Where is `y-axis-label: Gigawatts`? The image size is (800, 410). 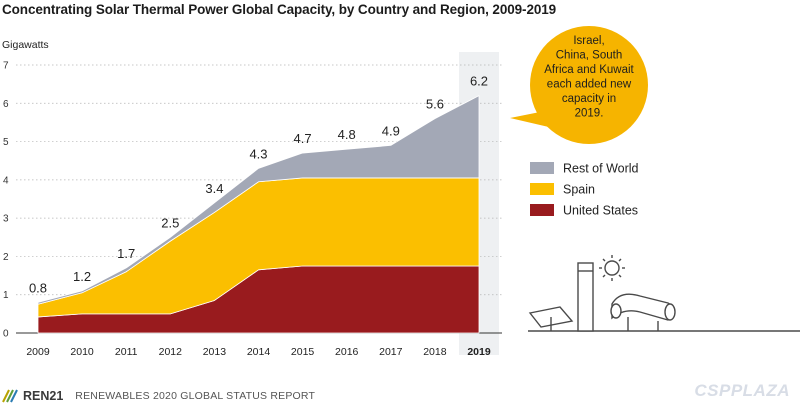 y-axis-label: Gigawatts is located at coordinates (25, 45).